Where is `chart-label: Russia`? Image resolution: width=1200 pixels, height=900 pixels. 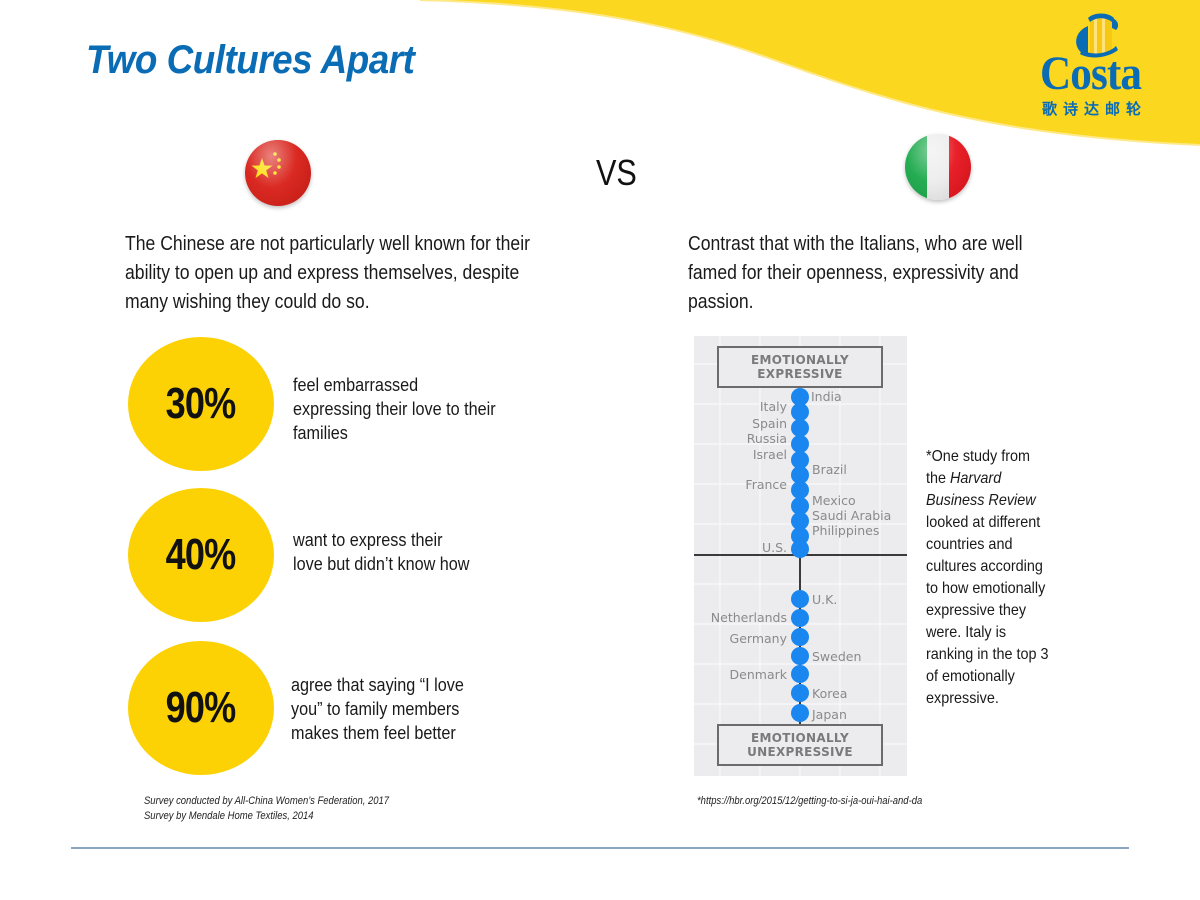
chart-label: Russia is located at coordinates (766, 438).